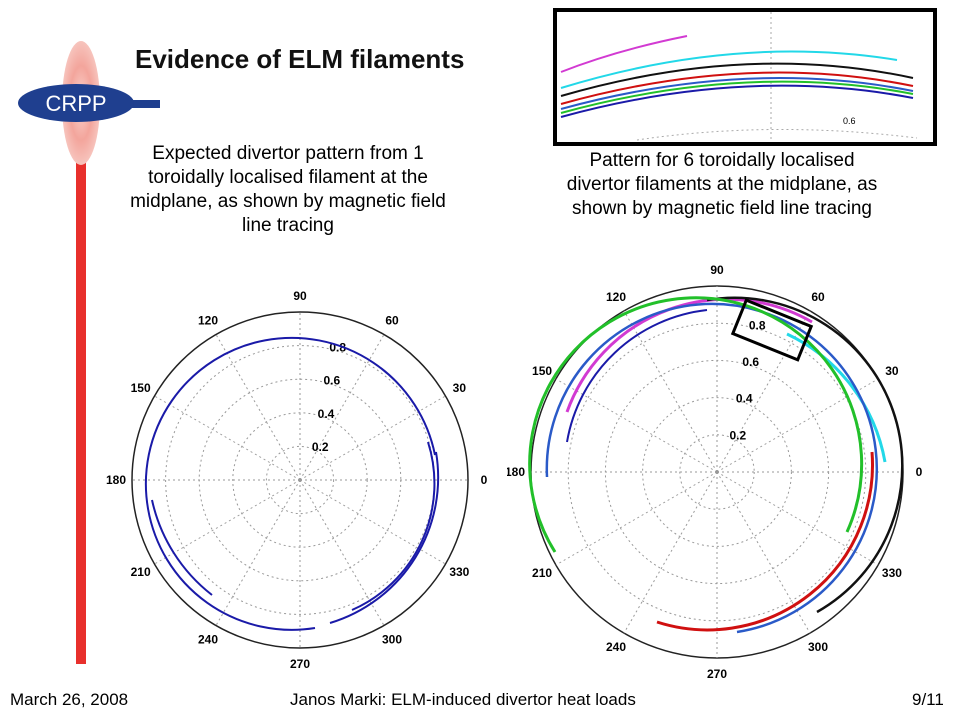 The height and width of the screenshot is (720, 960). I want to click on filament-trace-red, so click(765, 541).